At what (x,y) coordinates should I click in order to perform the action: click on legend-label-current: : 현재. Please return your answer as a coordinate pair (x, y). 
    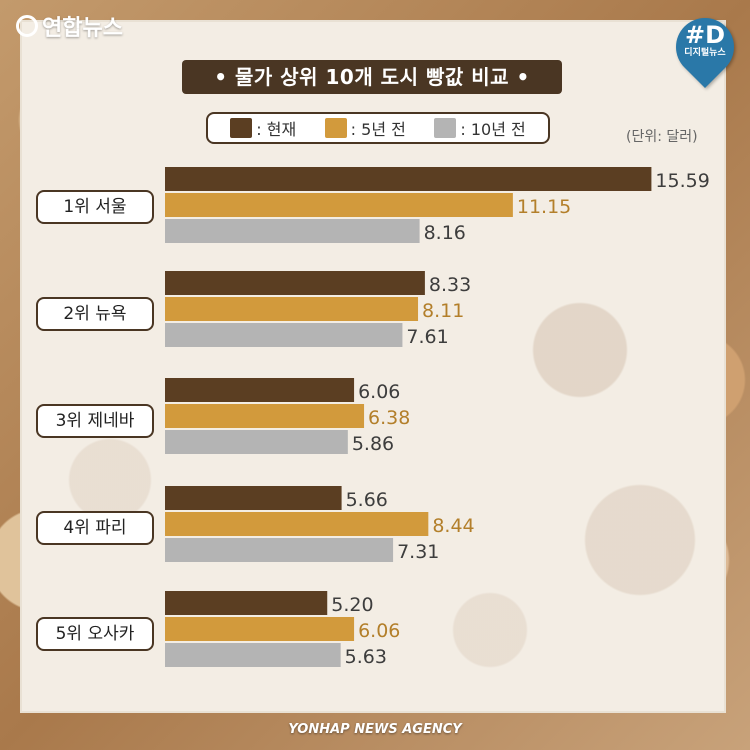
    Looking at the image, I should click on (276, 129).